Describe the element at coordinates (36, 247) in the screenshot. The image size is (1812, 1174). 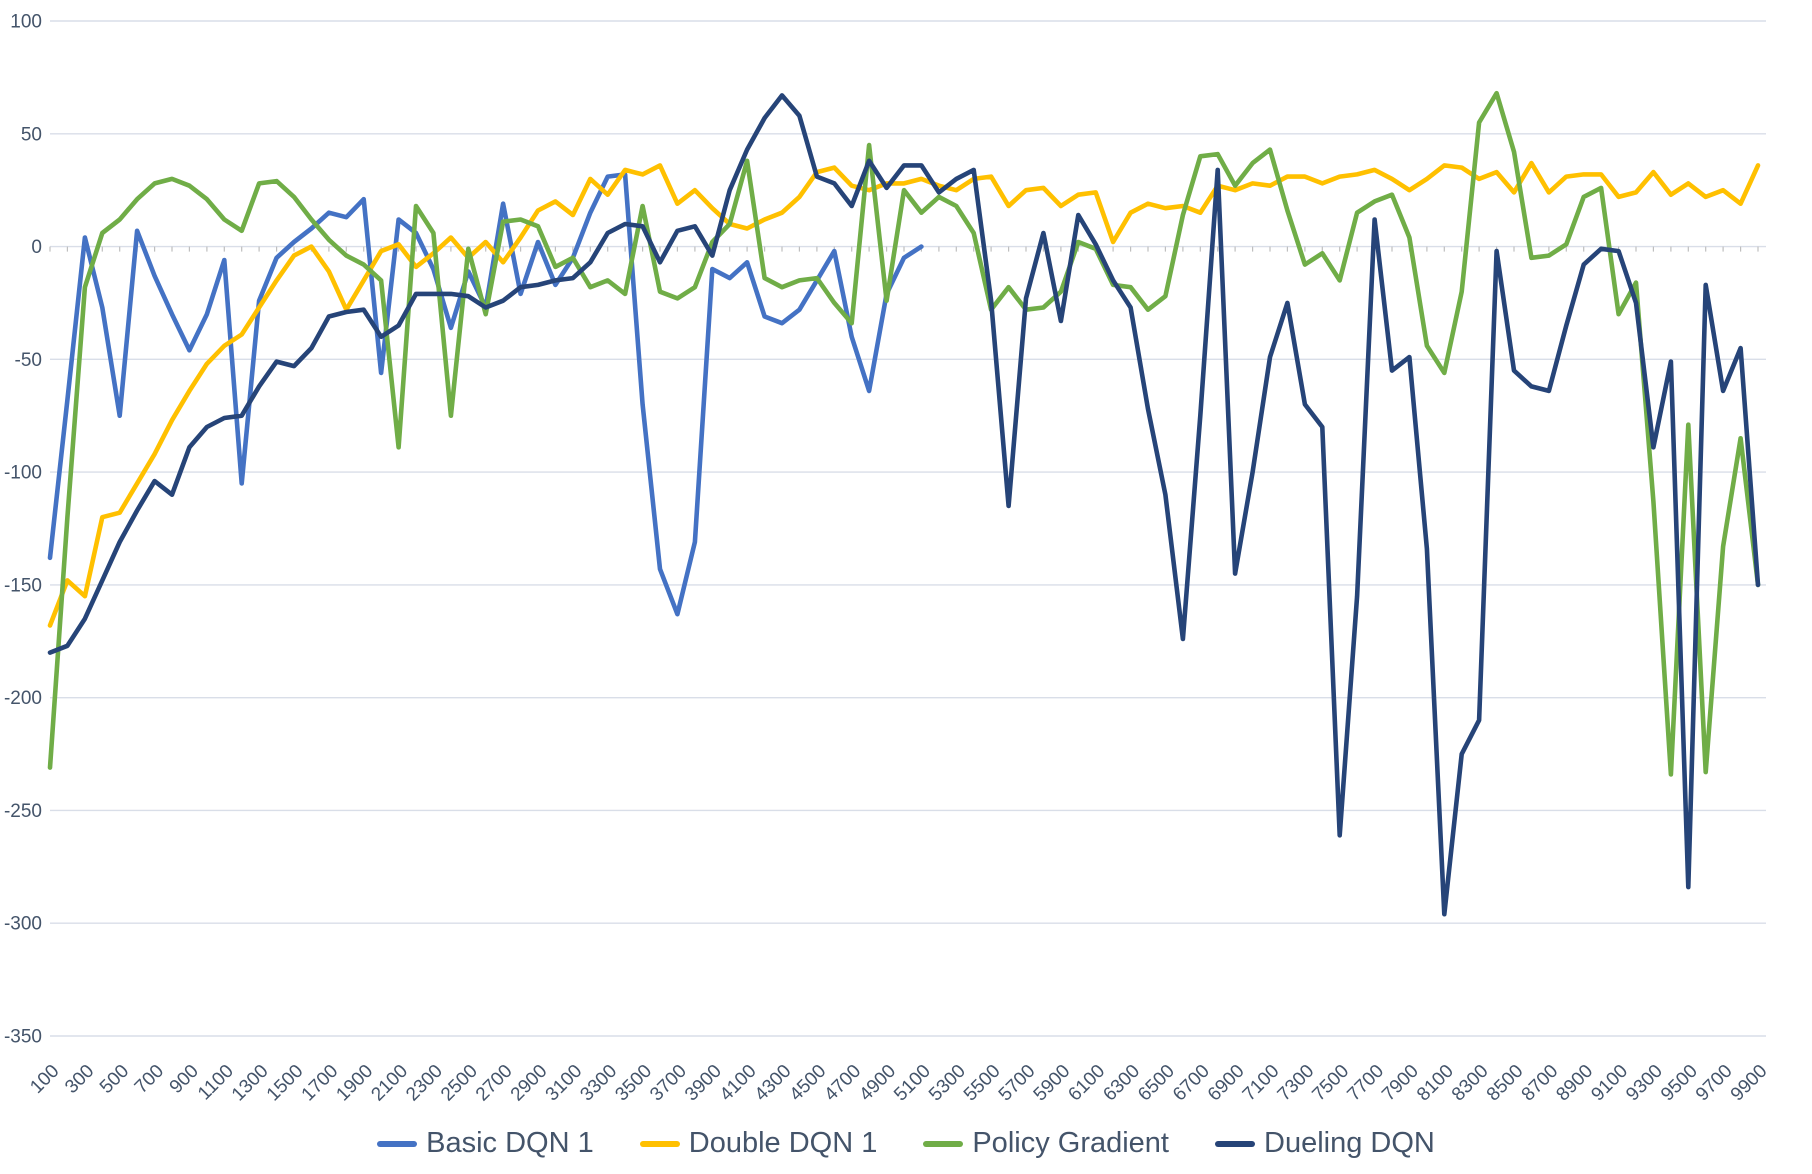
I see `y-axis-label-0: 0` at that location.